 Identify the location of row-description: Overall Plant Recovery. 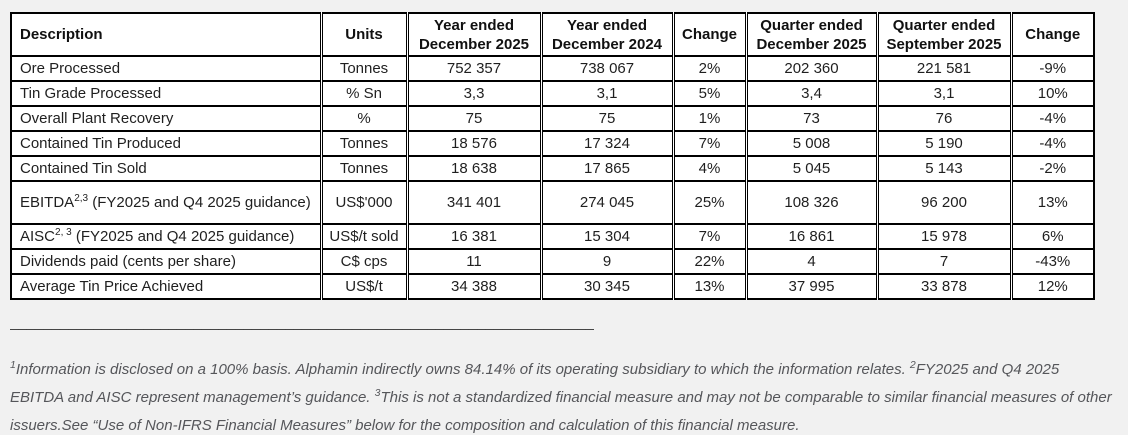
(166, 118).